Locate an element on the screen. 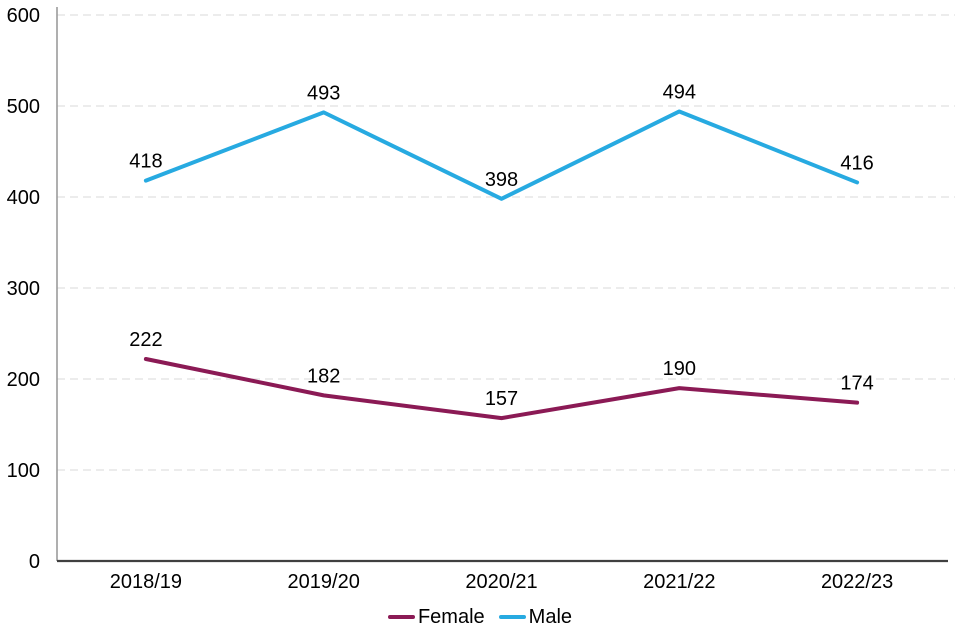 Image resolution: width=960 pixels, height=640 pixels. data-label: 494 is located at coordinates (679, 92).